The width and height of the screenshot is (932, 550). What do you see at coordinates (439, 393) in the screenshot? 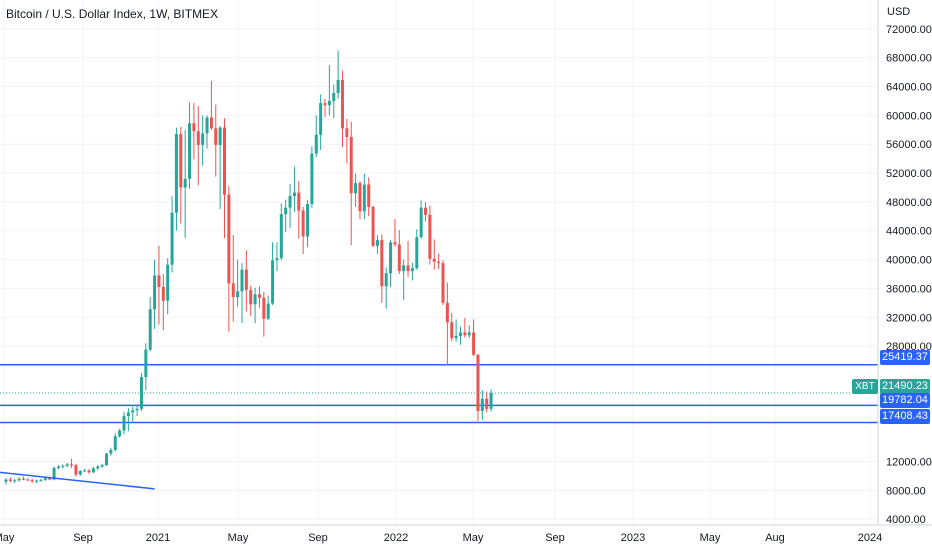
I see `horizontal-levels` at bounding box center [439, 393].